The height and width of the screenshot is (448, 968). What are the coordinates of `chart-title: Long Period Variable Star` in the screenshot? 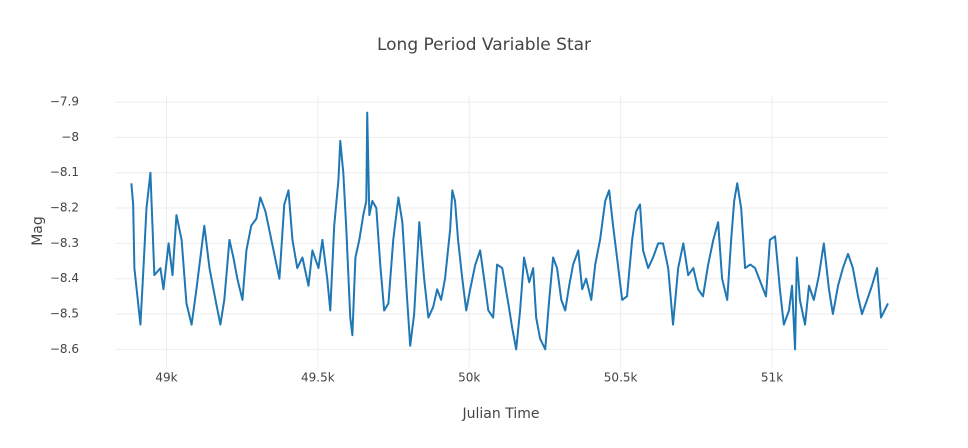 It's located at (484, 45).